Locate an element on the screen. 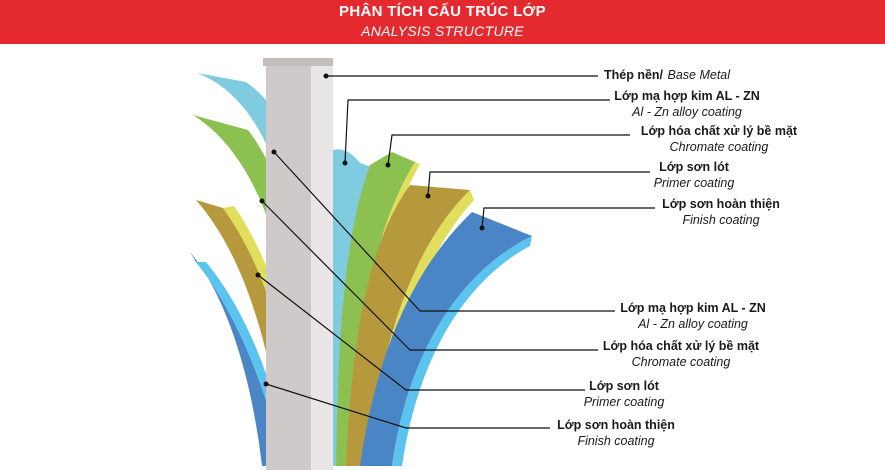 Image resolution: width=885 pixels, height=470 pixels. label-left-primer-vi: Lớp sơn lót is located at coordinates (624, 386).